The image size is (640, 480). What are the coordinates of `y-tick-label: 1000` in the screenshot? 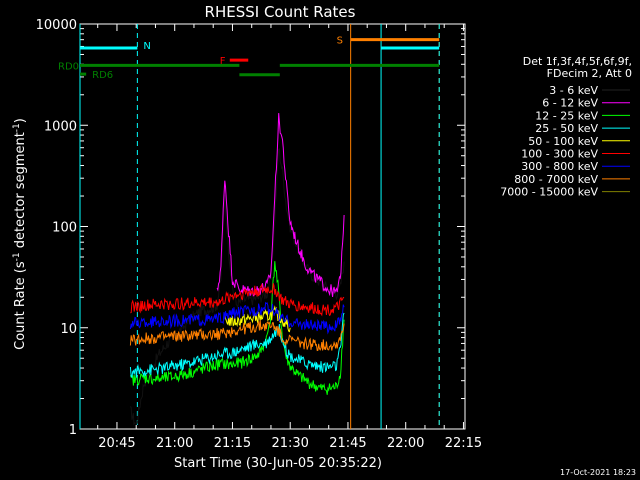 It's located at (60, 126).